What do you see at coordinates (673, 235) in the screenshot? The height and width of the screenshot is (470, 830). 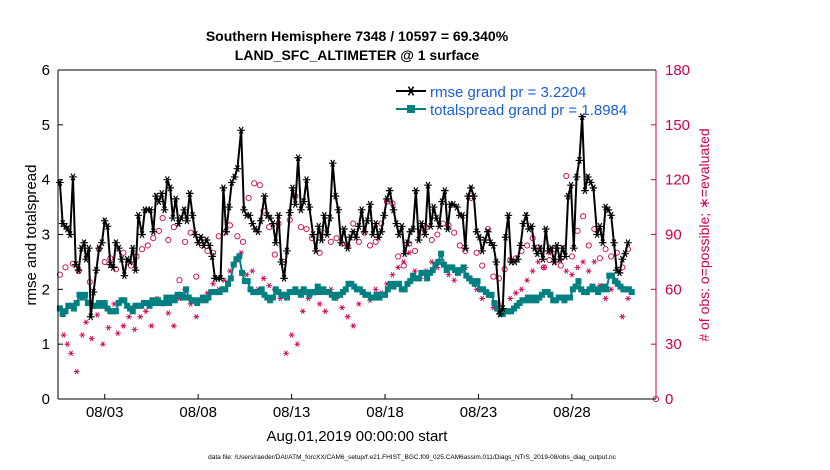 I see `y2-tick-label: 90` at bounding box center [673, 235].